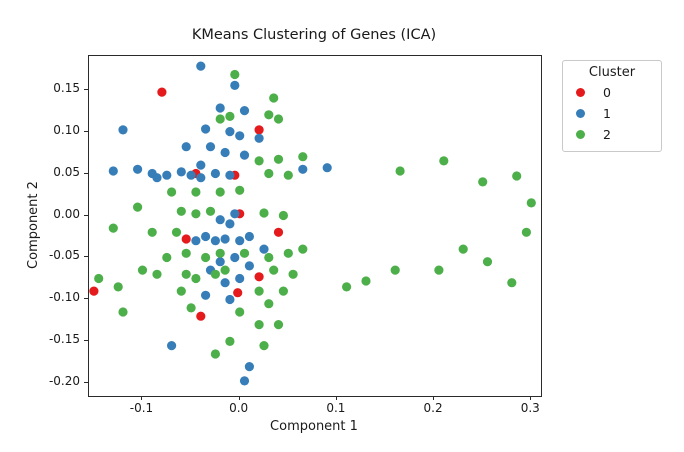 The width and height of the screenshot is (684, 452). Describe the element at coordinates (612, 72) in the screenshot. I see `legend-title: Cluster` at that location.